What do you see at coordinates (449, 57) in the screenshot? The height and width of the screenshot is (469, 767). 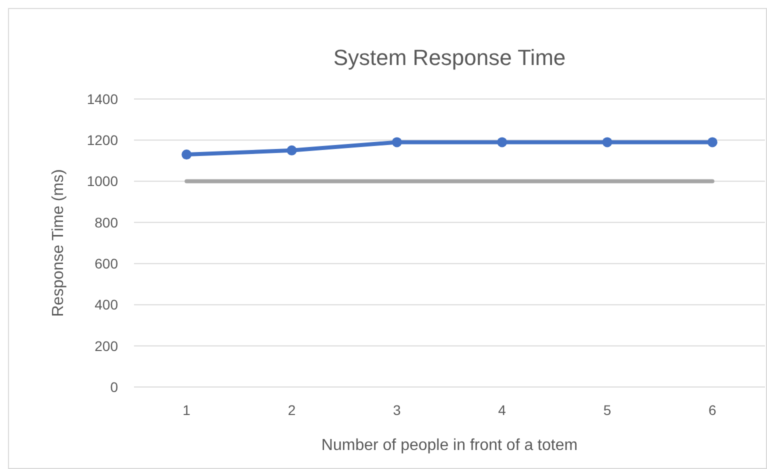 I see `chart-title: System Response Time` at bounding box center [449, 57].